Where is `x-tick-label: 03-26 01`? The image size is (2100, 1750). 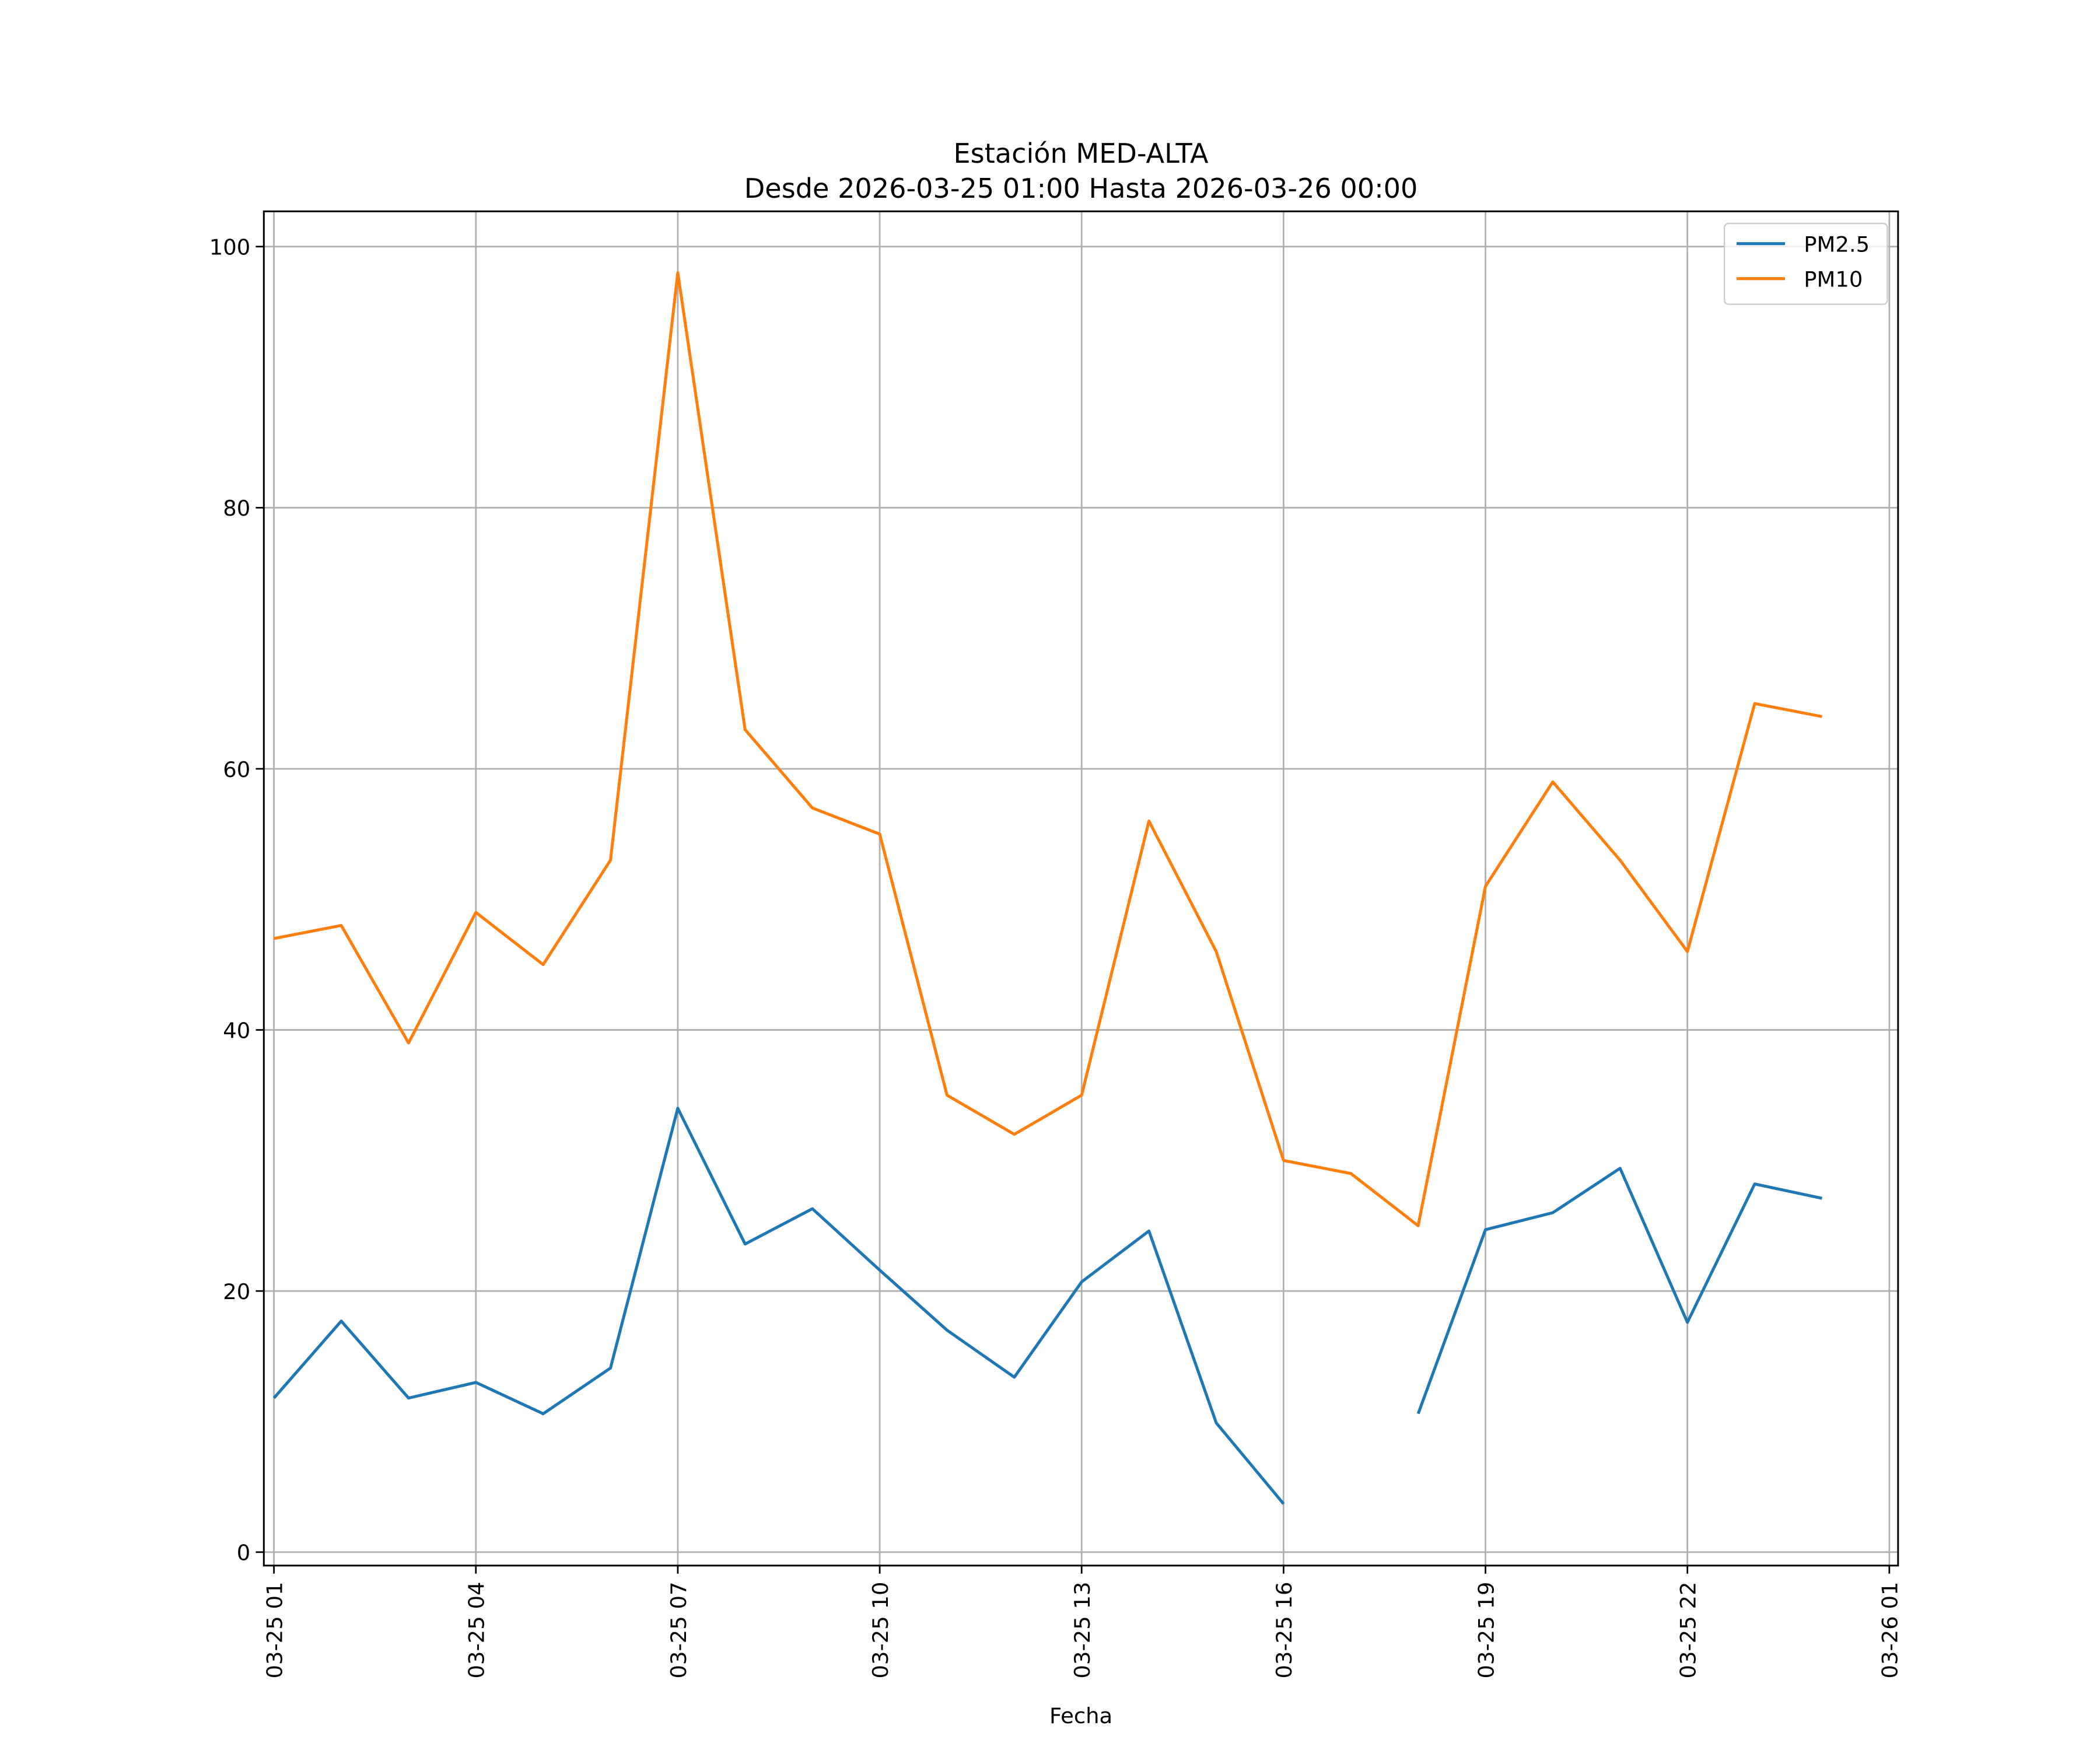
x-tick-label: 03-26 01 is located at coordinates (1890, 1630).